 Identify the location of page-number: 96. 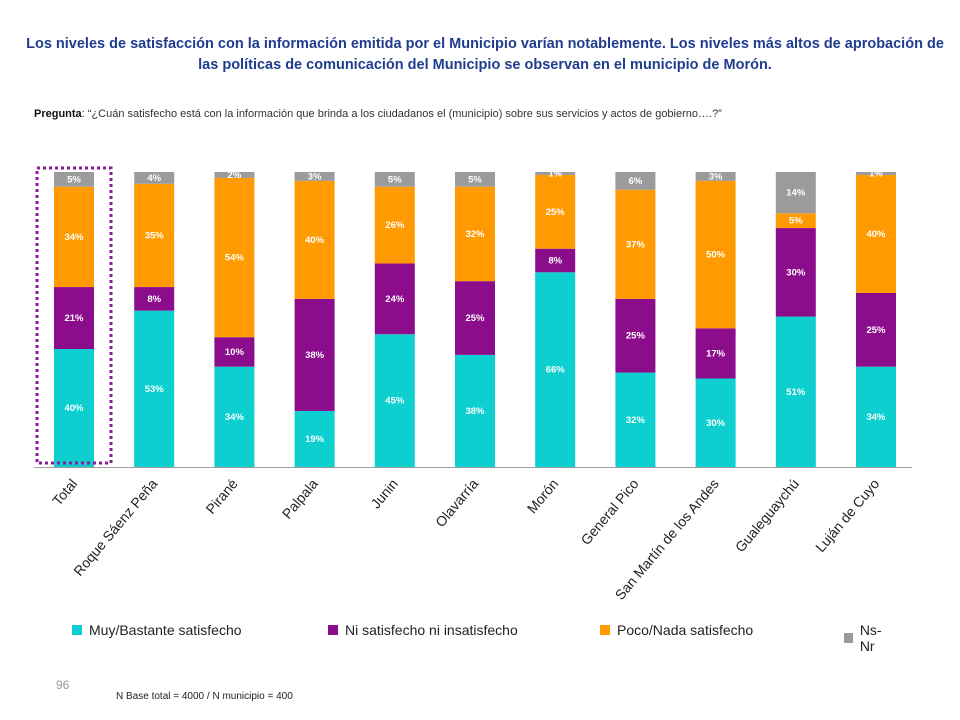
(63, 685).